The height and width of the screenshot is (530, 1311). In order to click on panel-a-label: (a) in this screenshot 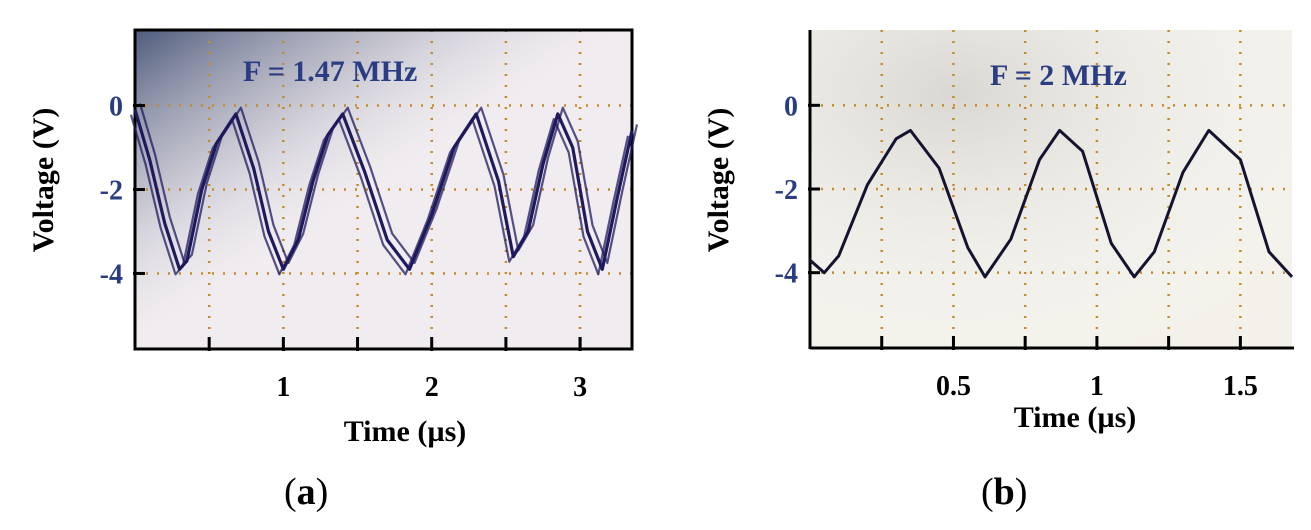, I will do `click(306, 492)`.